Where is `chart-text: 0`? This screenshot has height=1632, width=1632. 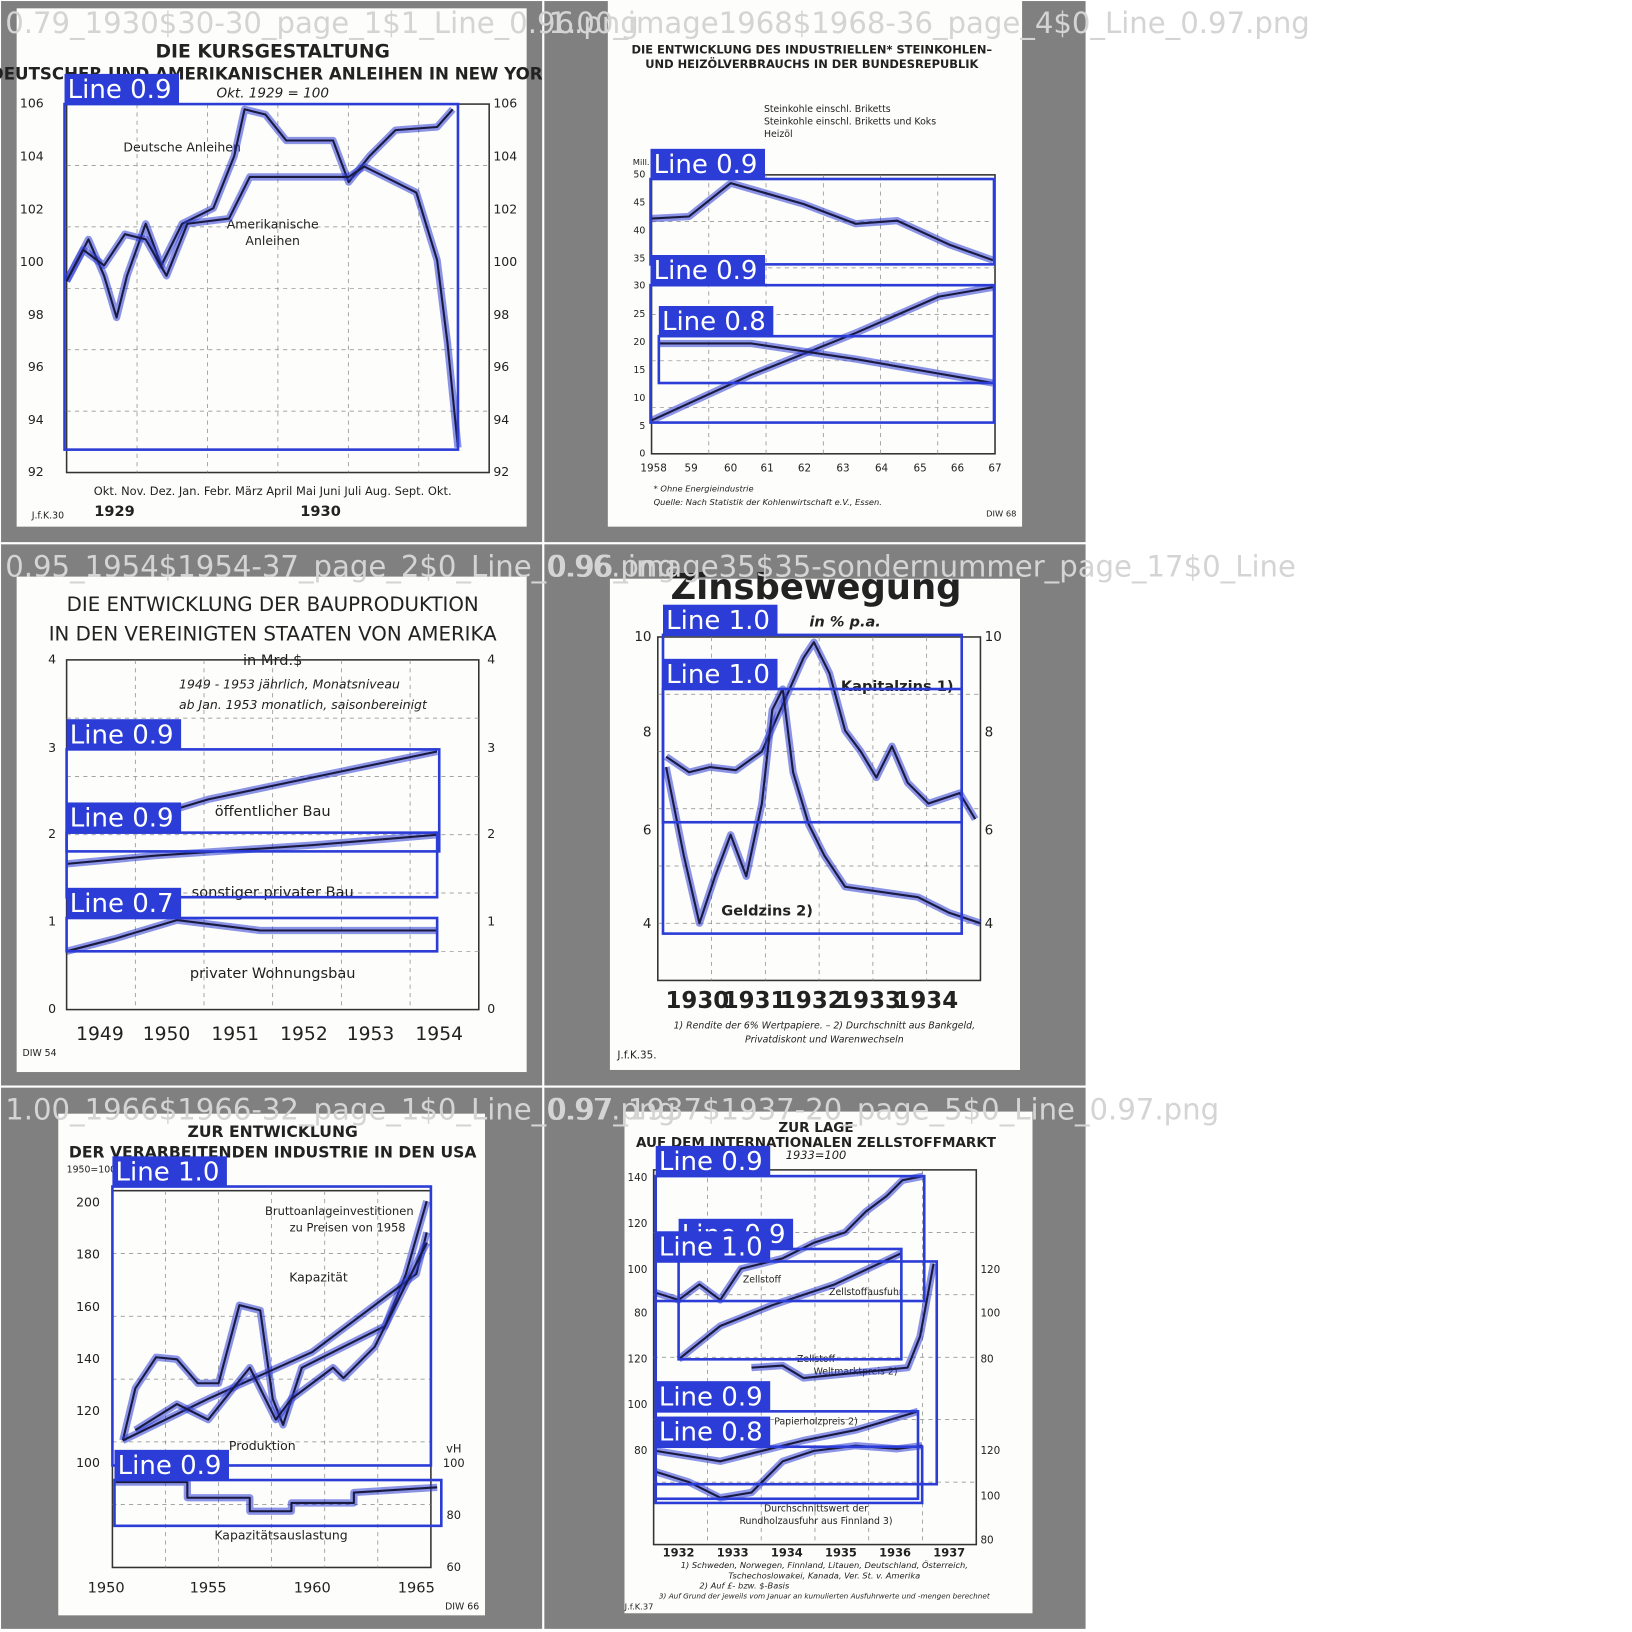
chart-text: 0 is located at coordinates (642, 453).